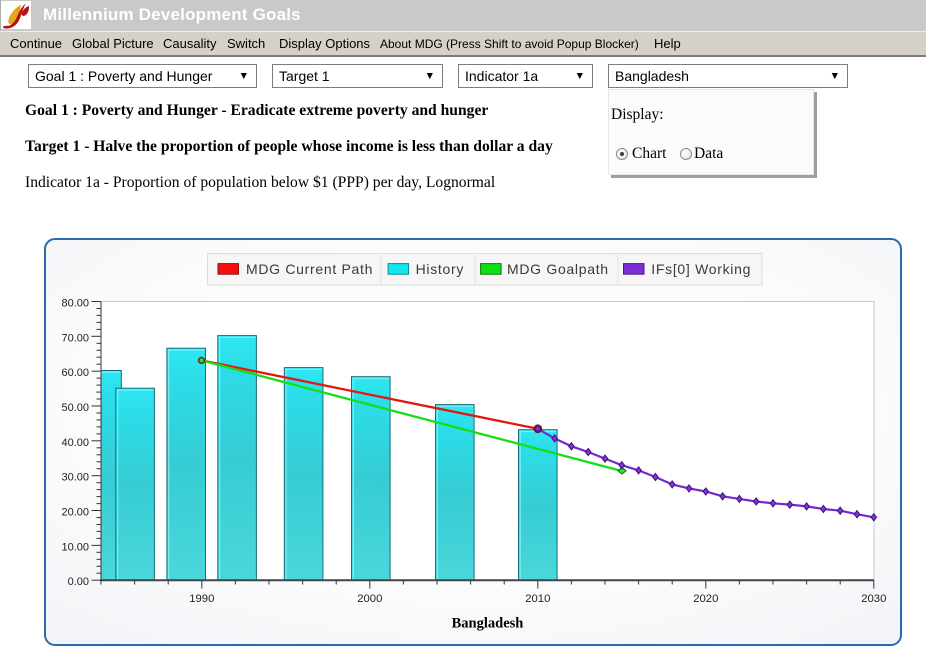  I want to click on svg-text: 80.00, so click(75, 304).